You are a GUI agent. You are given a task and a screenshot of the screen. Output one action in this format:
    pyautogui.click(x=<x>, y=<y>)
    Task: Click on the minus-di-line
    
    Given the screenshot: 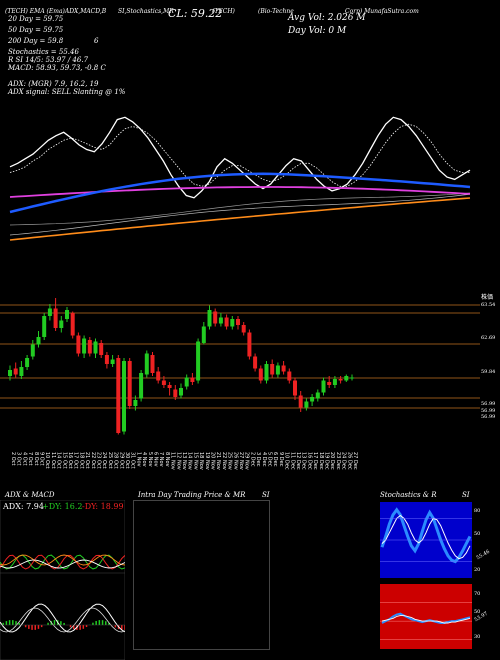 What is the action you would take?
    pyautogui.click(x=62, y=562)
    